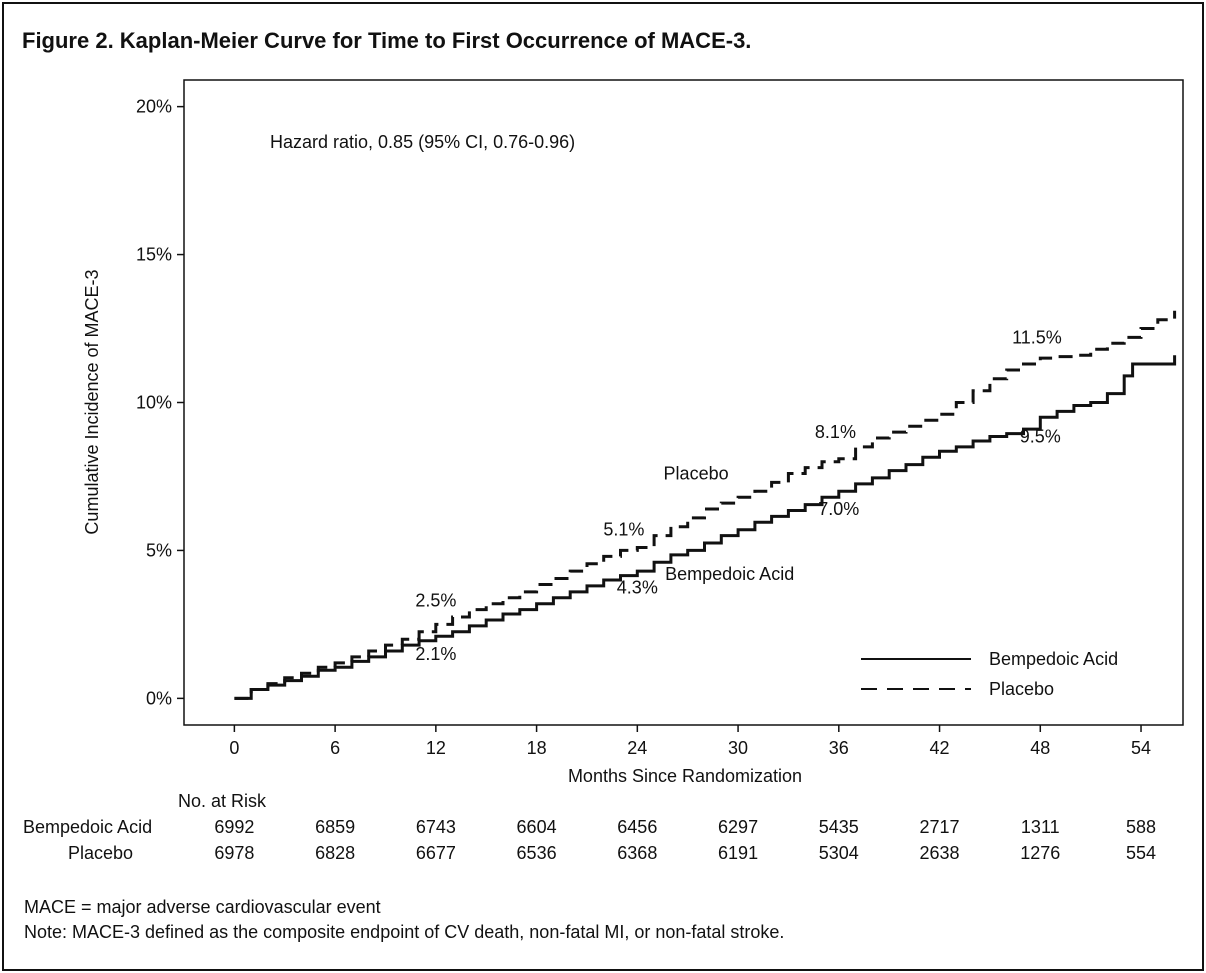 Image resolution: width=1206 pixels, height=973 pixels. Describe the element at coordinates (838, 853) in the screenshot. I see `risk-cell: 5304` at that location.